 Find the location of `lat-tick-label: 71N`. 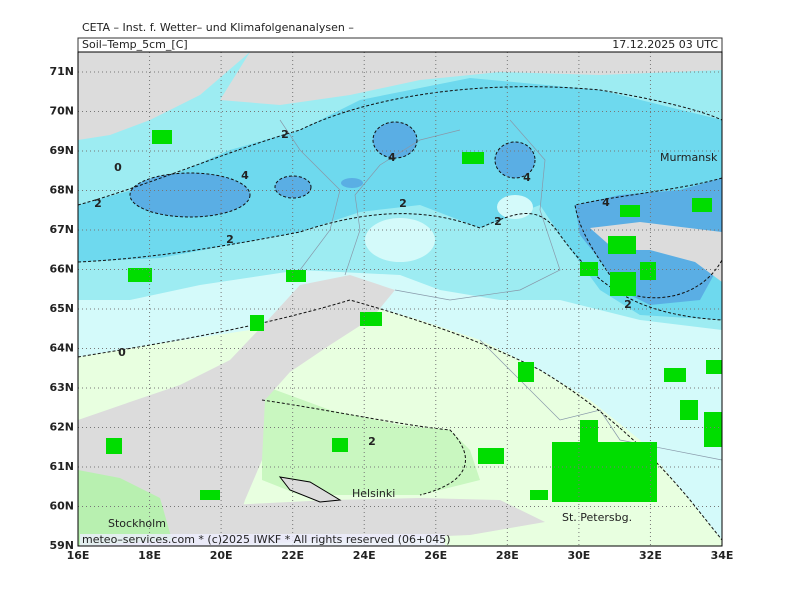

lat-tick-label: 71N is located at coordinates (61, 71).